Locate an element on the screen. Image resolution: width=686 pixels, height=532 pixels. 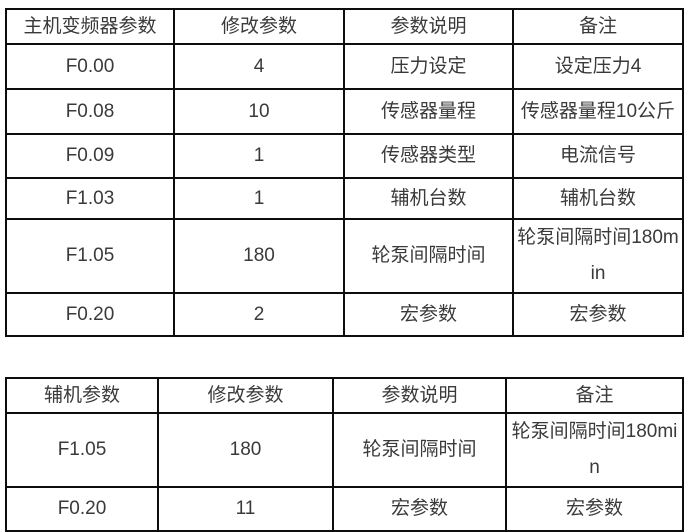
param-remark-cell: 传感器量程10公斤 is located at coordinates (598, 111).